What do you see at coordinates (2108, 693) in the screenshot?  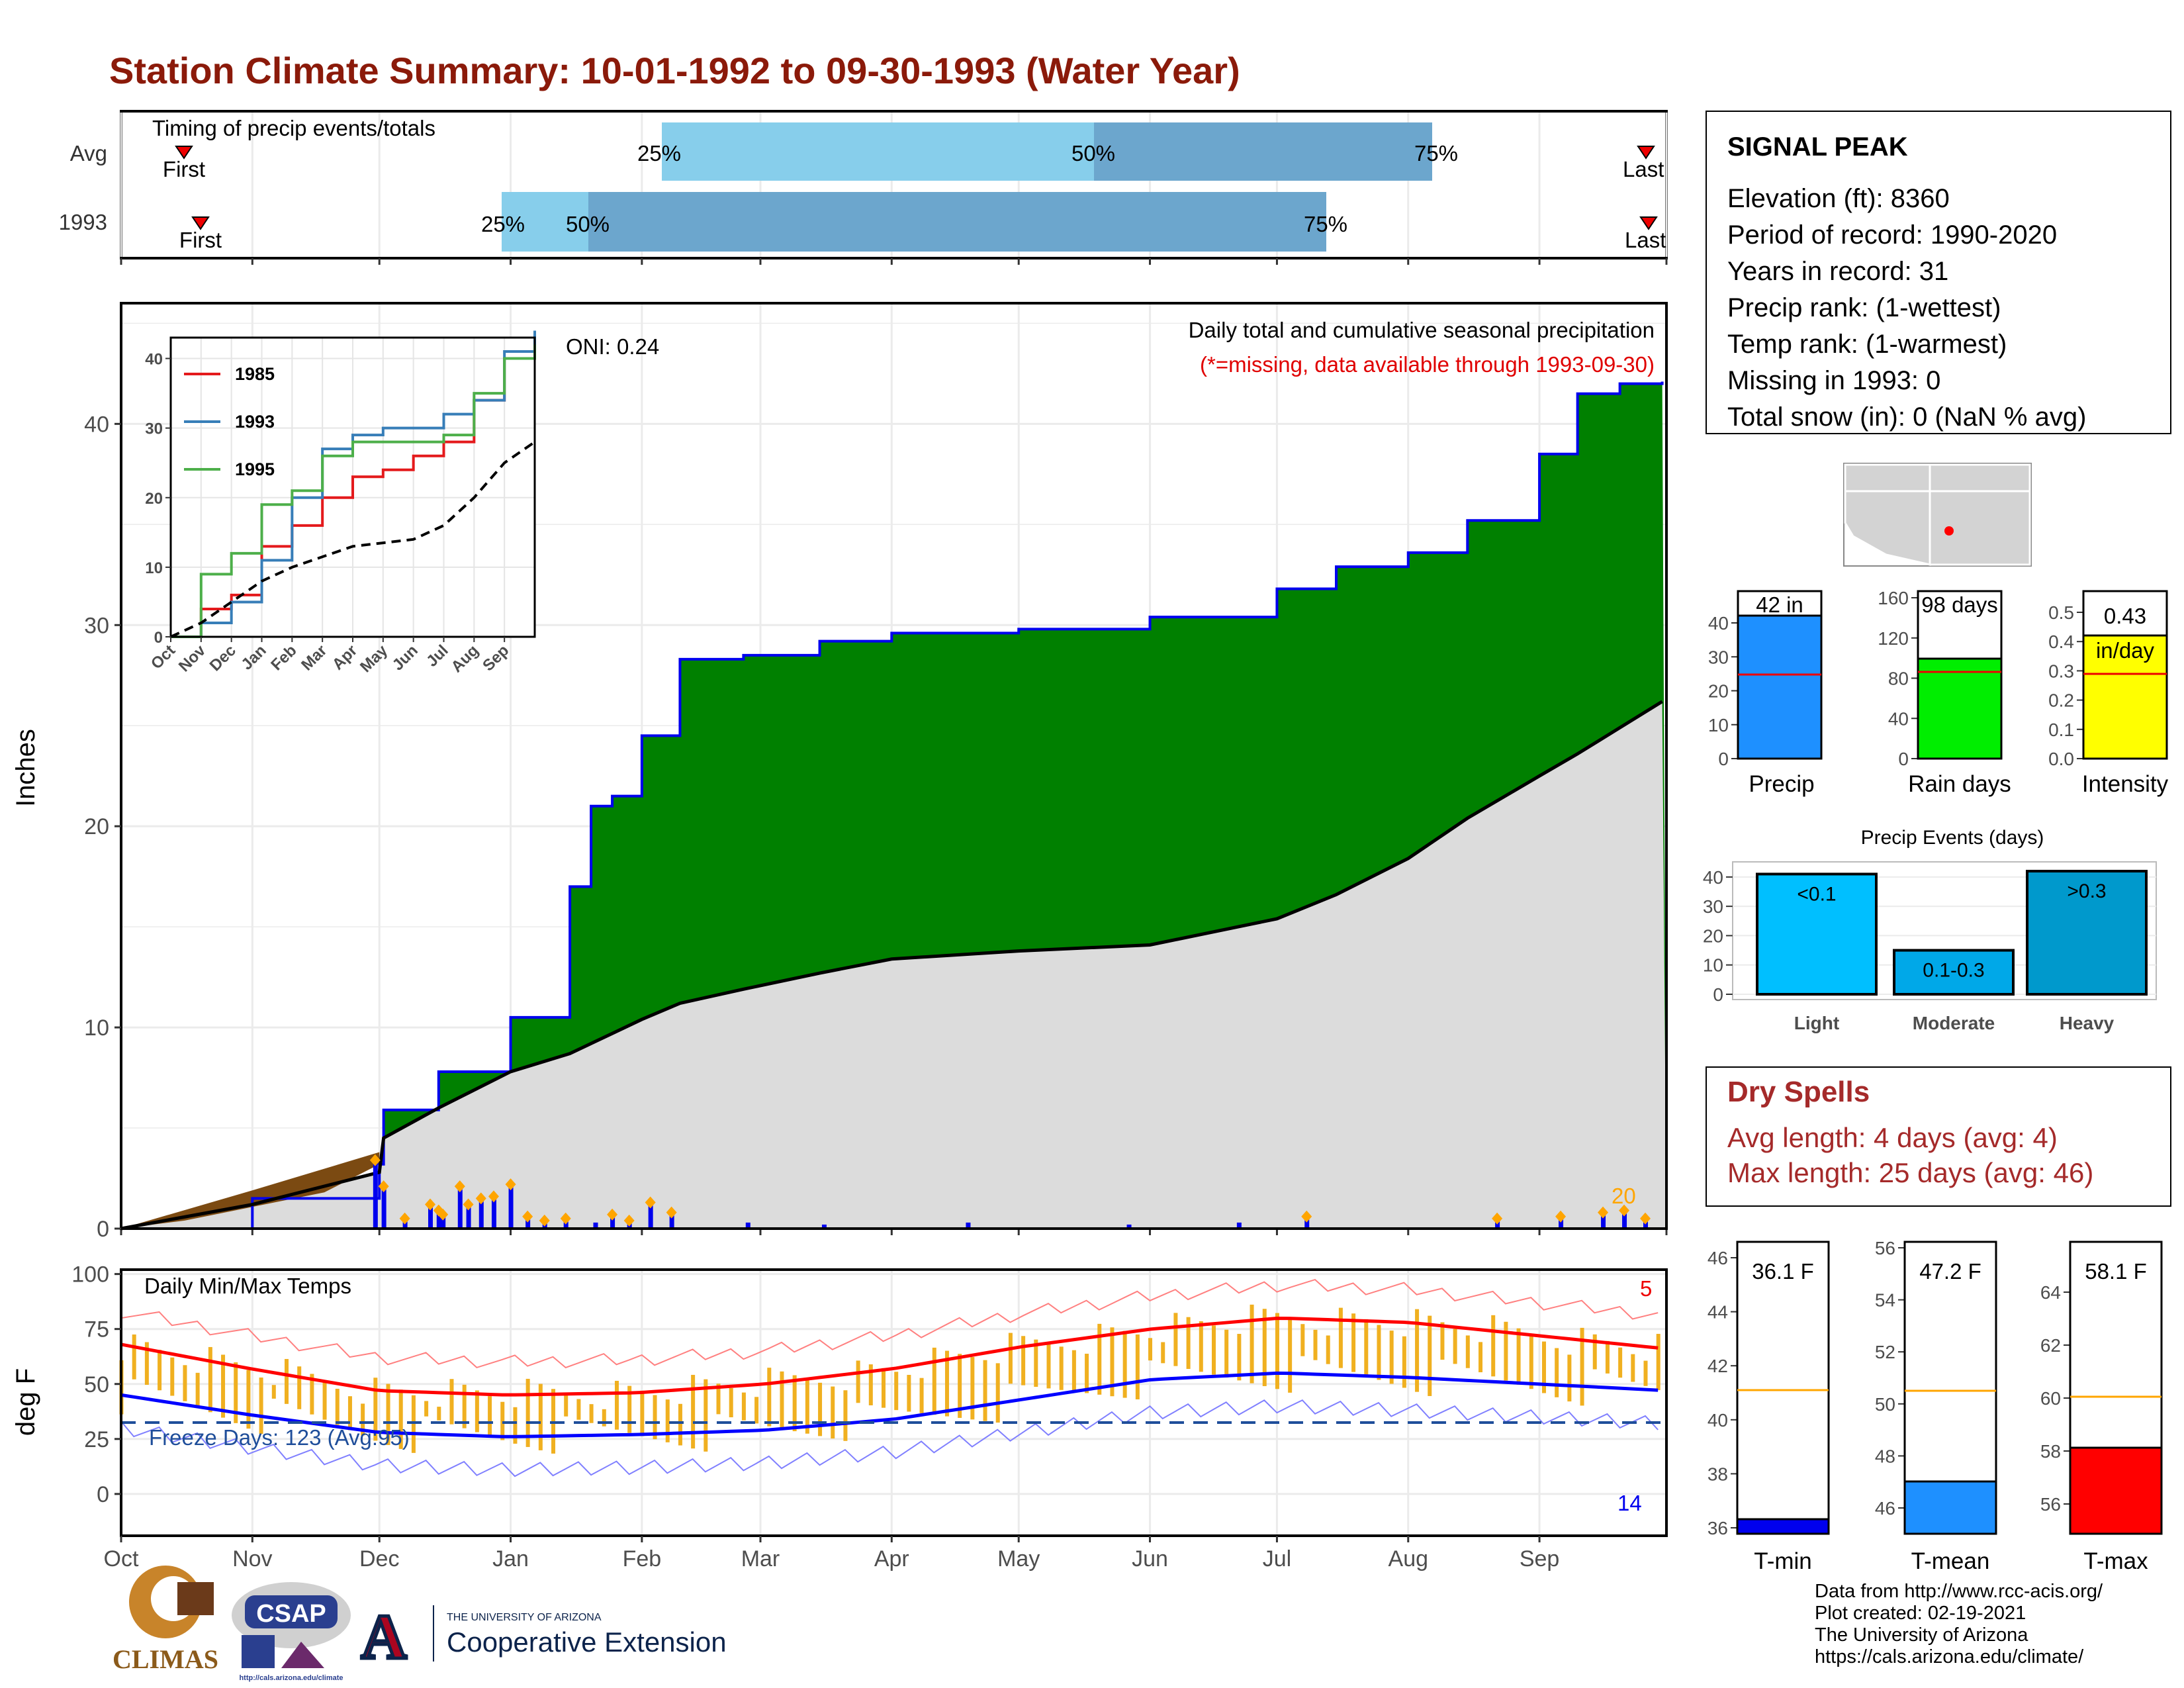 I see `intensity-chart: 0.0 0.1 0.2 0.3 0.4 0.5 0.43 in/day Intensity` at bounding box center [2108, 693].